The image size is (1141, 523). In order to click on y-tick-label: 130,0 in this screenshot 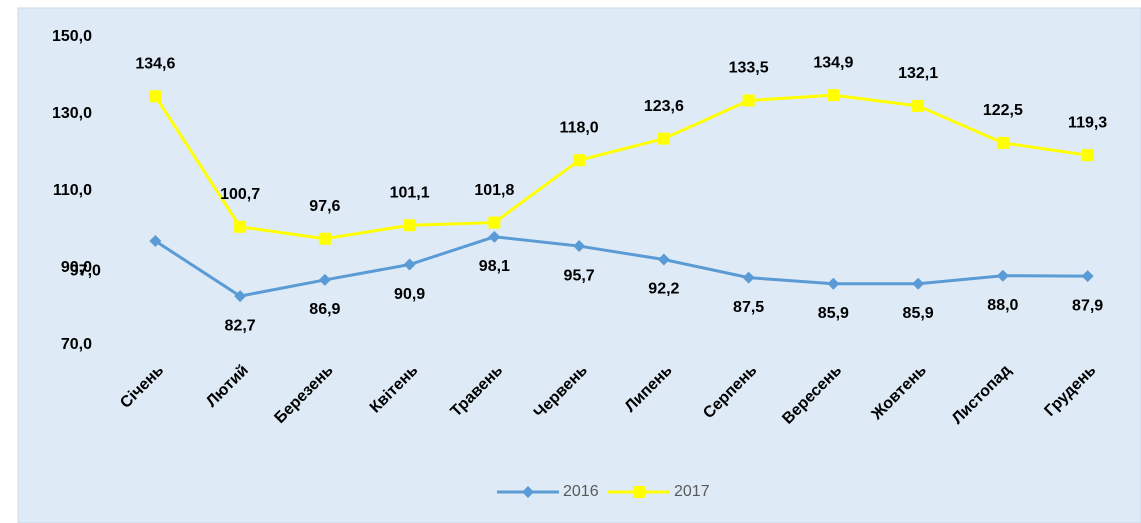, I will do `click(72, 113)`.